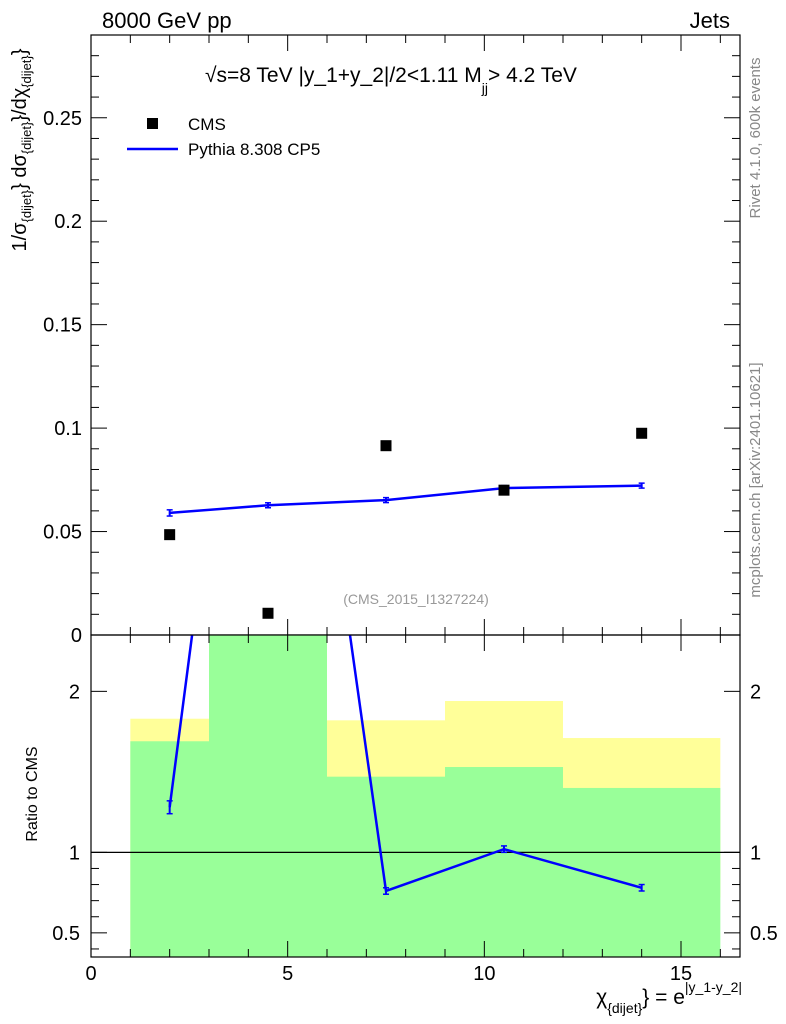 The width and height of the screenshot is (786, 1024). What do you see at coordinates (681, 974) in the screenshot?
I see `x-tick-label: 15` at bounding box center [681, 974].